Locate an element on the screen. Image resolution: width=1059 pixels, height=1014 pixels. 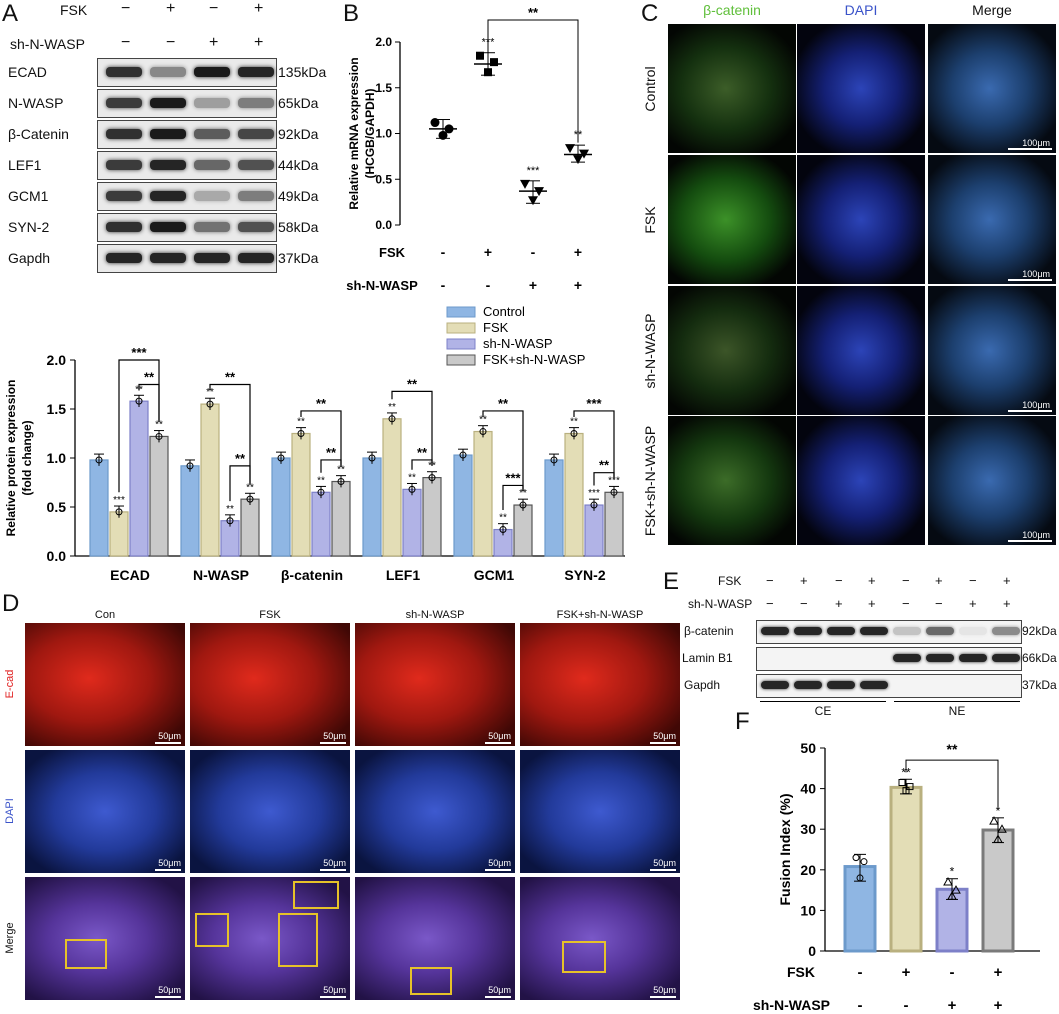
kda-label: 58kDa is located at coordinates (298, 227).